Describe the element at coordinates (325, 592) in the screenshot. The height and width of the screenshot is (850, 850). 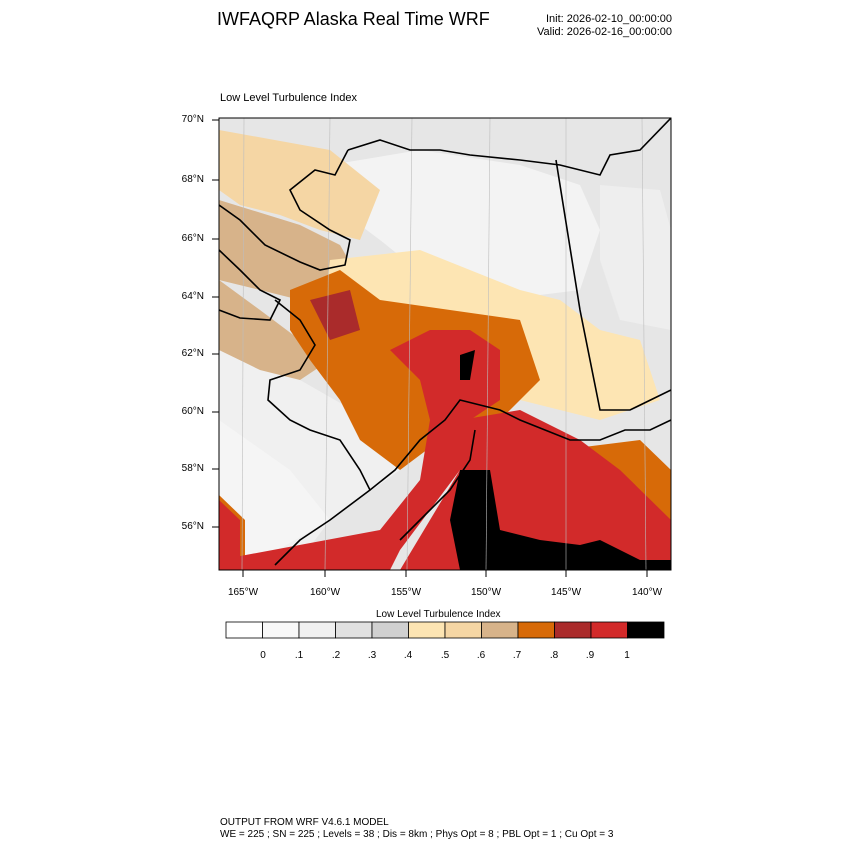
I see `lon-label-160: 160°W` at that location.